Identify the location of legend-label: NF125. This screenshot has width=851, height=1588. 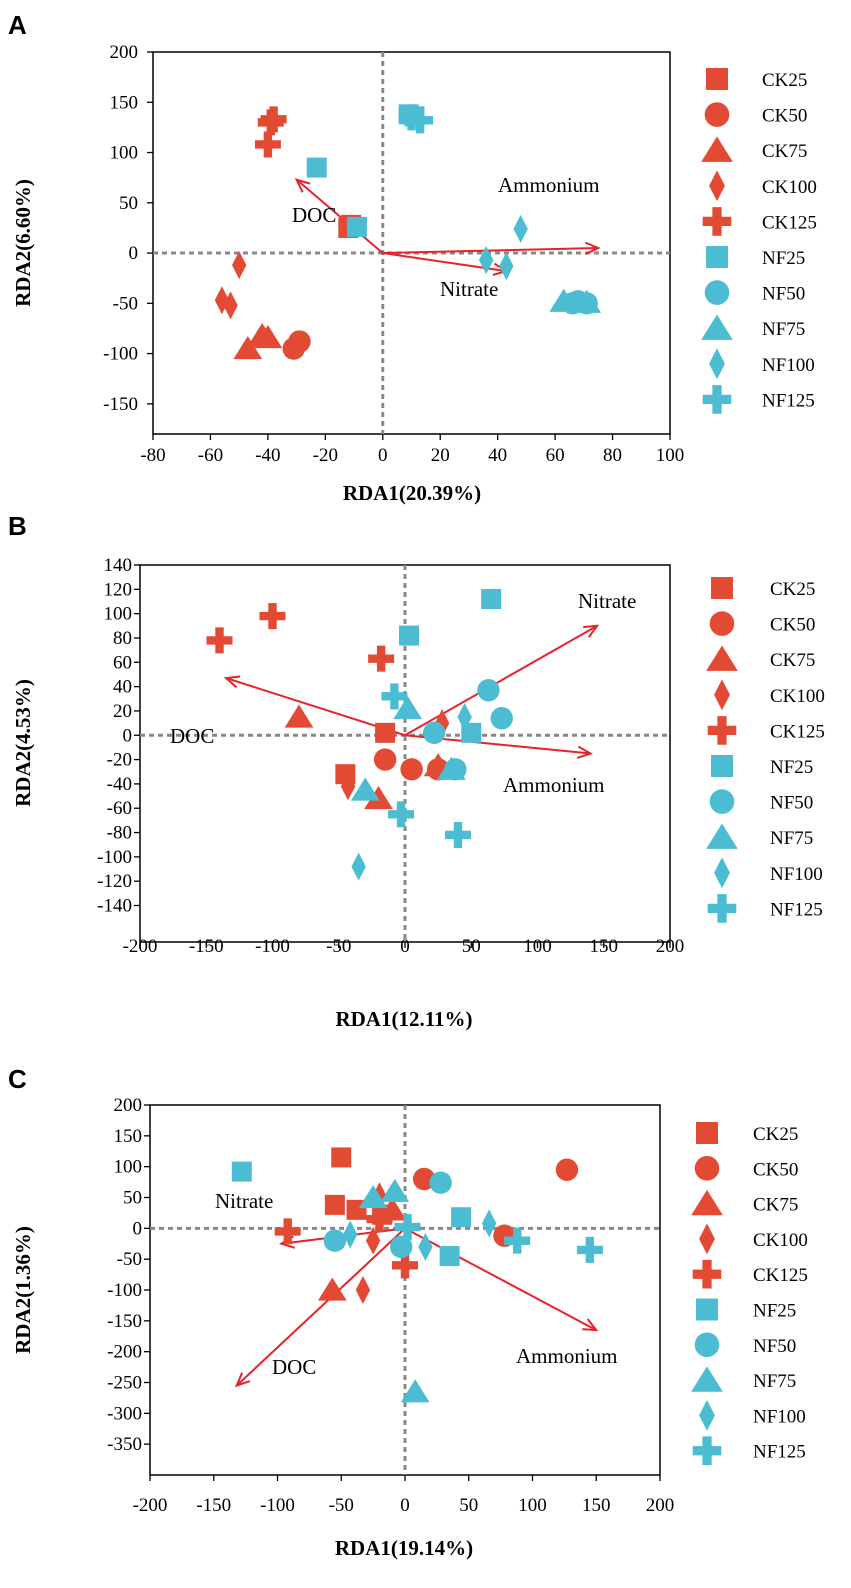
(796, 909).